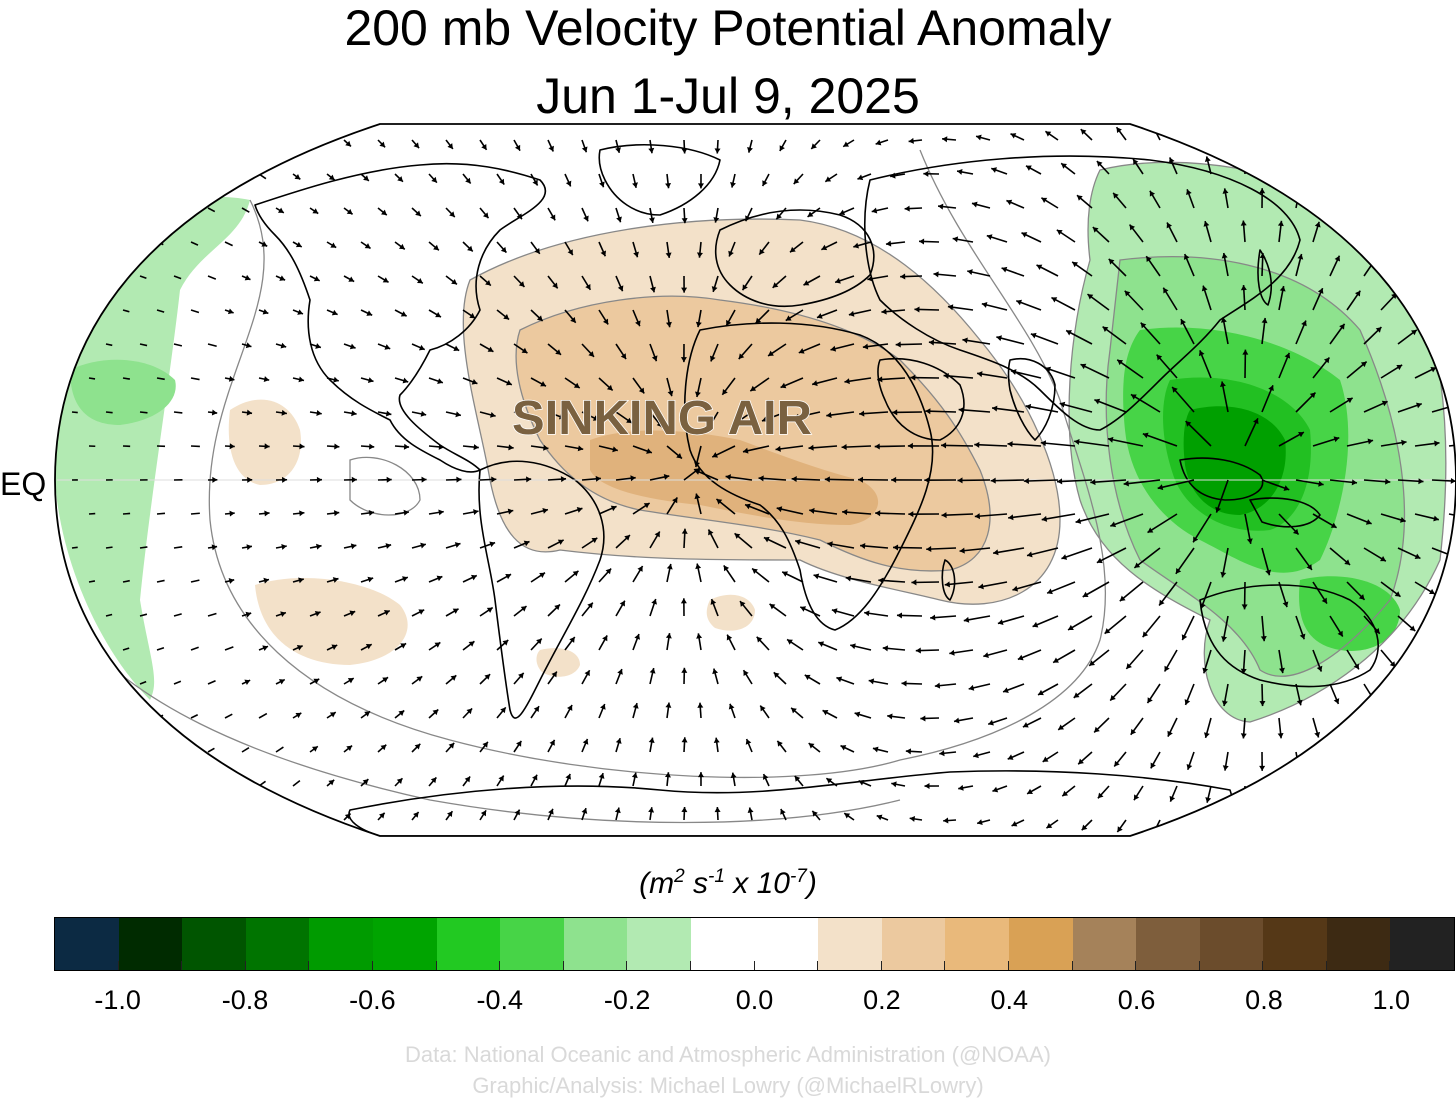  I want to click on africa-outline, so click(809, 476).